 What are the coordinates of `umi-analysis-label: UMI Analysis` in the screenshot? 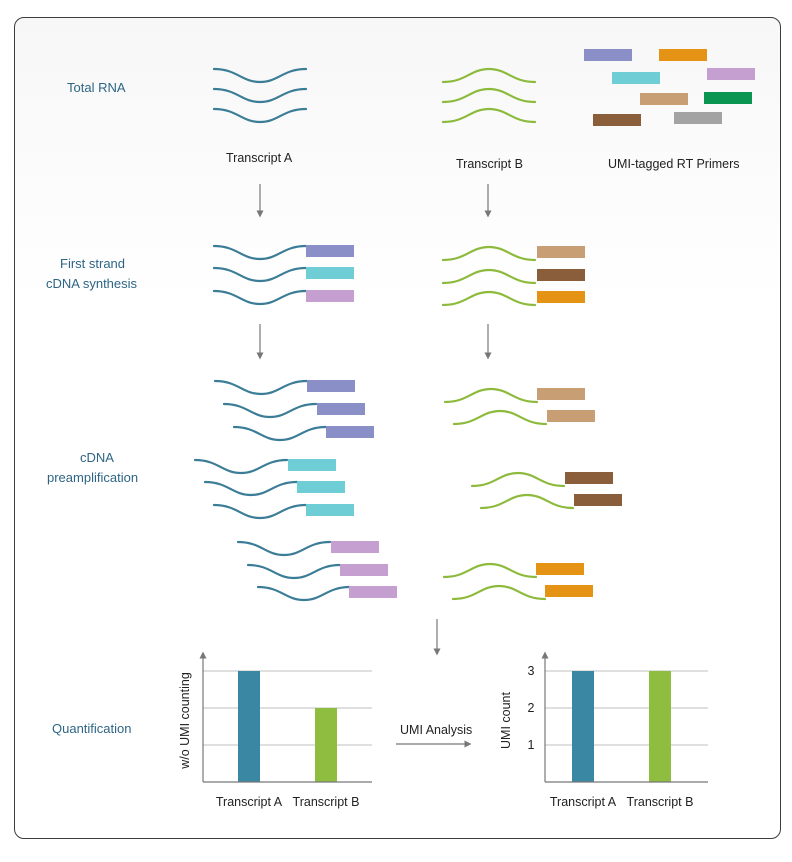 It's located at (436, 730).